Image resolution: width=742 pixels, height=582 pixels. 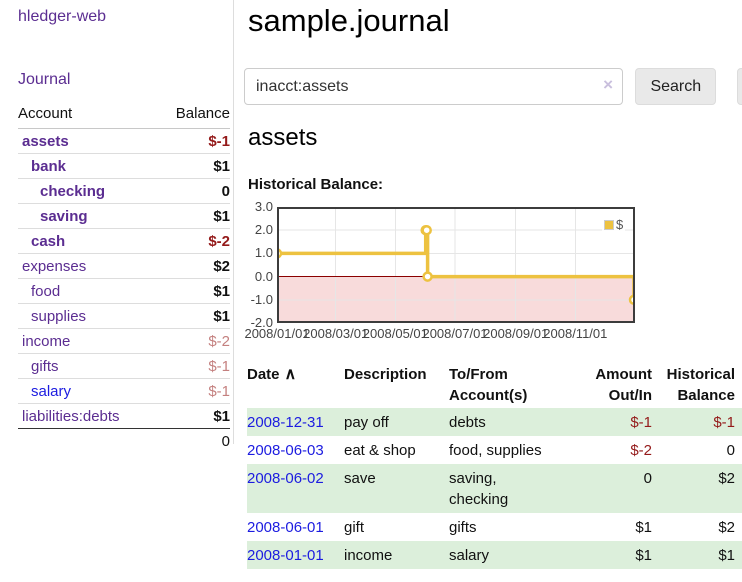 I want to click on transaction-balance: $1, so click(x=726, y=555).